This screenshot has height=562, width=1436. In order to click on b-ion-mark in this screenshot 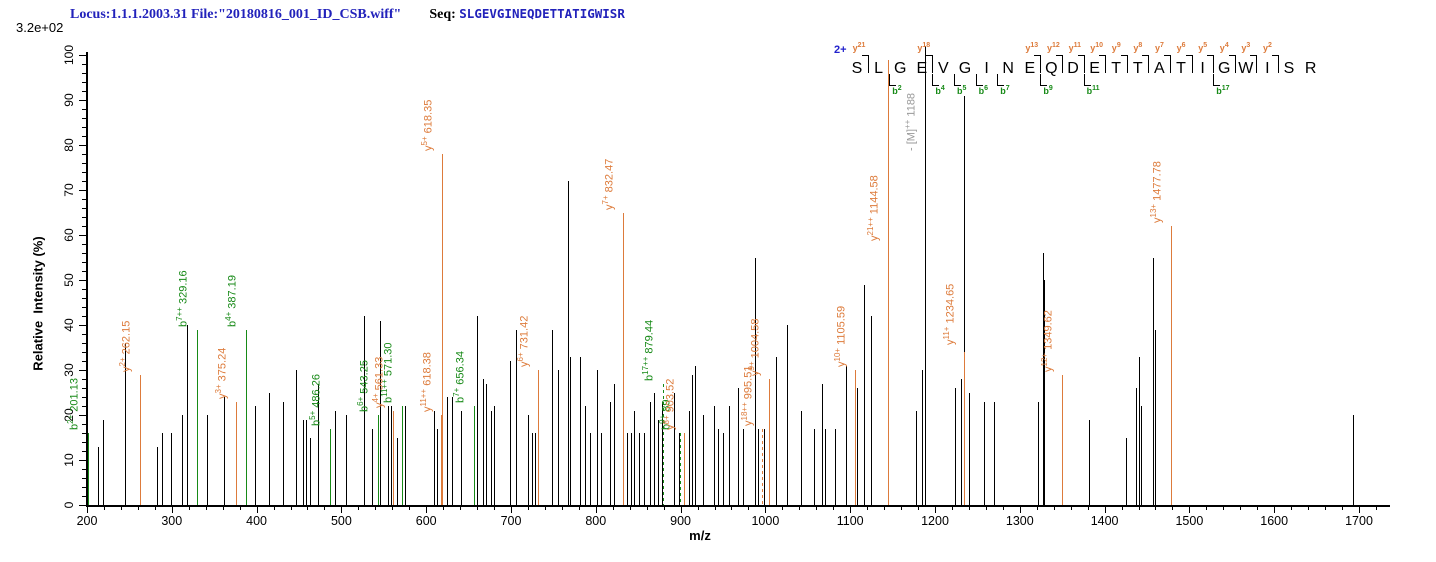, I will do `click(1087, 80)`.